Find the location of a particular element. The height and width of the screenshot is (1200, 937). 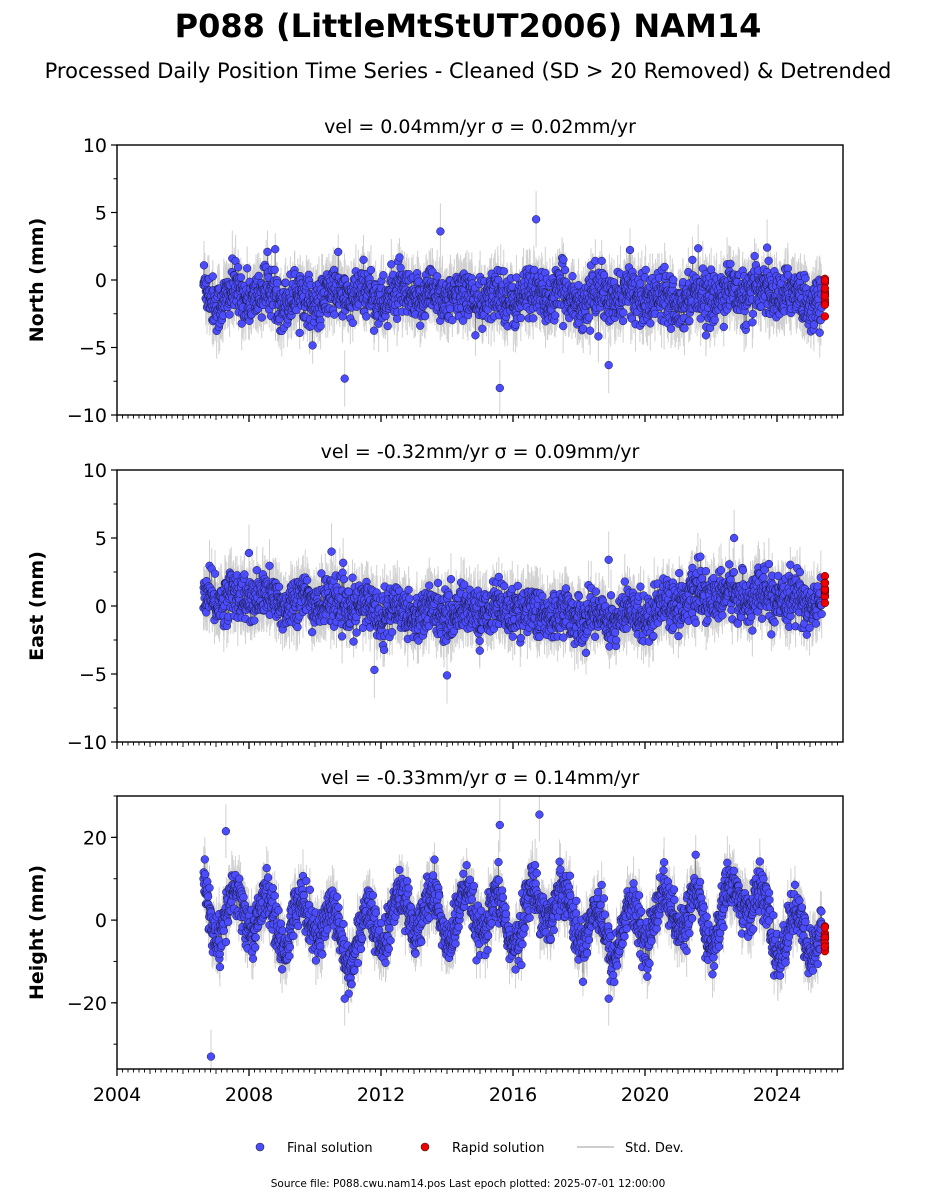

x-axis is located at coordinates (477, 418).